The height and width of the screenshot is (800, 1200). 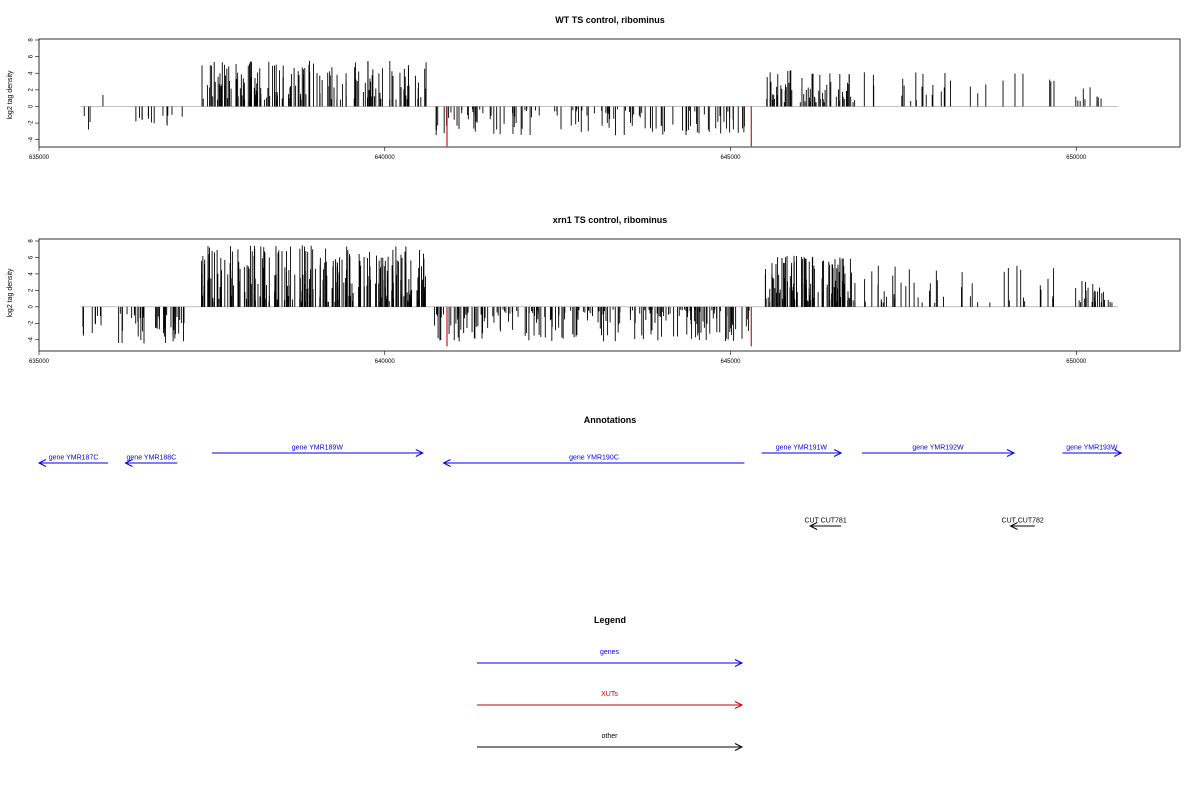 I want to click on annotations-title: Annotations, so click(x=610, y=420).